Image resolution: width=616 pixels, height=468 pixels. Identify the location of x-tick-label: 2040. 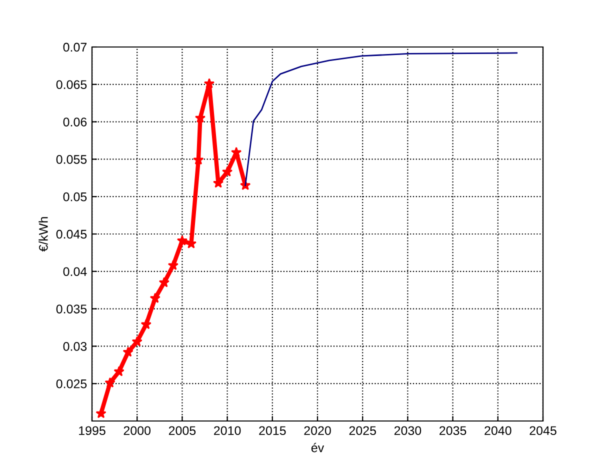
(498, 431).